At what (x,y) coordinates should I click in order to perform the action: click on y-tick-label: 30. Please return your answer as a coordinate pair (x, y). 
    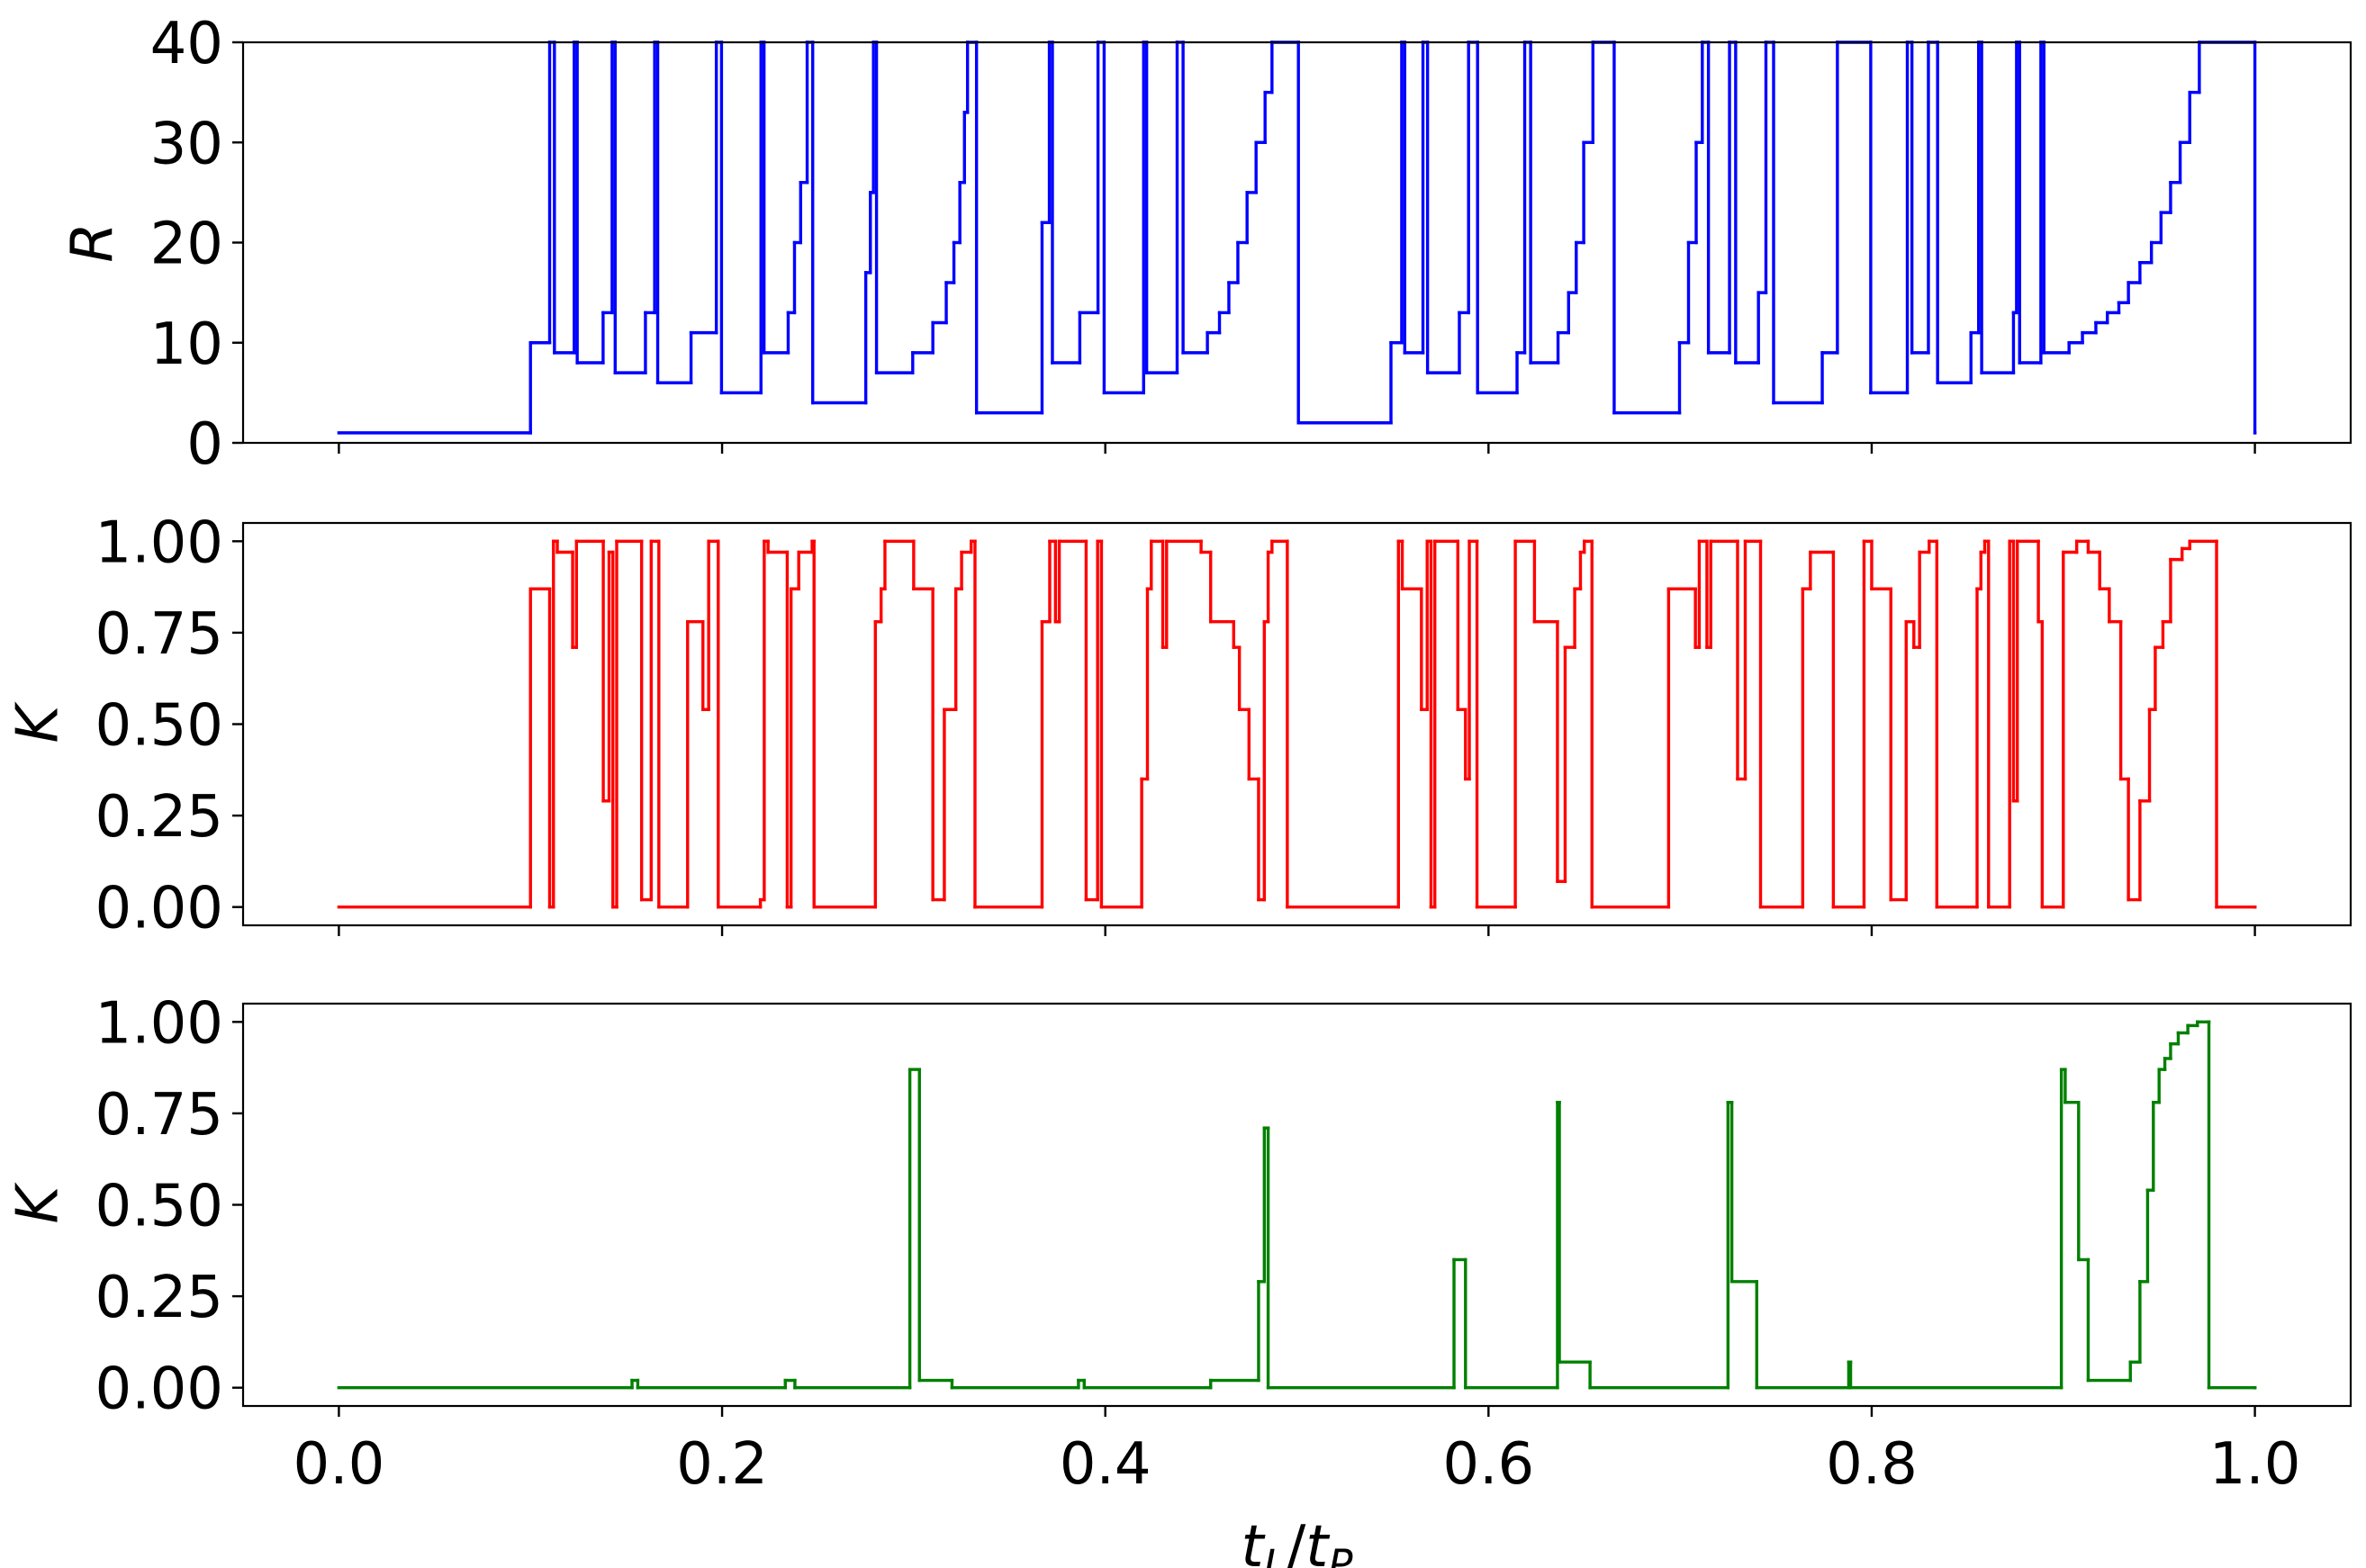
    Looking at the image, I should click on (186, 144).